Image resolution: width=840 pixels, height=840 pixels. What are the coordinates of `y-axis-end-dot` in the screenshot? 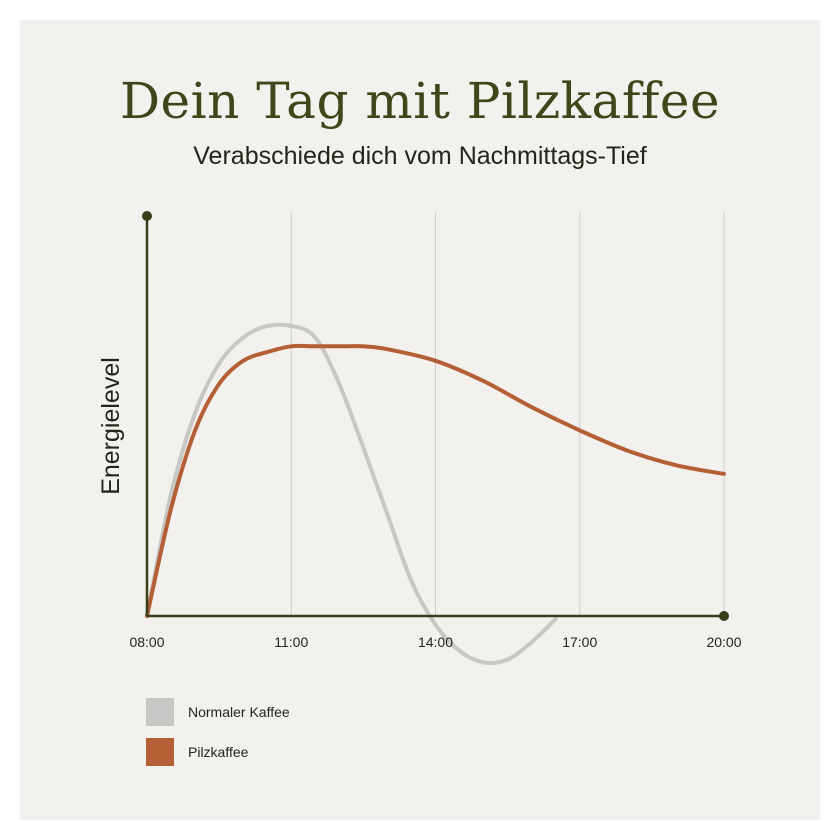 It's located at (147, 216).